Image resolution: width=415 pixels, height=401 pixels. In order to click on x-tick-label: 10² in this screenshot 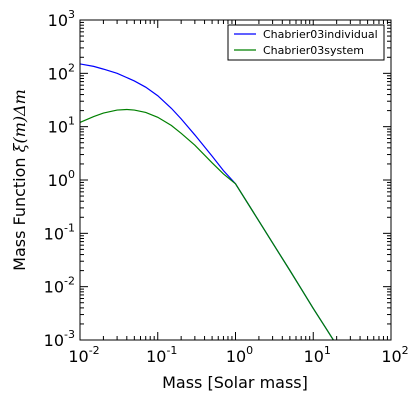, I will do `click(394, 355)`.